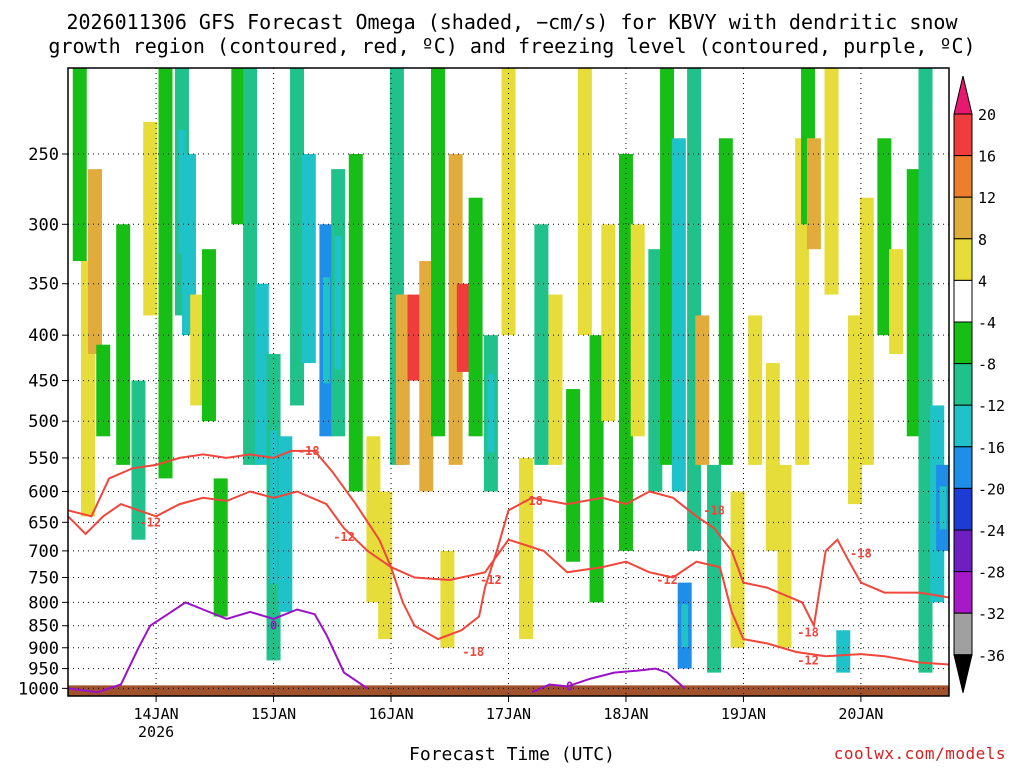 The width and height of the screenshot is (1024, 768). Describe the element at coordinates (43, 627) in the screenshot. I see `y-tick-label: 850` at that location.